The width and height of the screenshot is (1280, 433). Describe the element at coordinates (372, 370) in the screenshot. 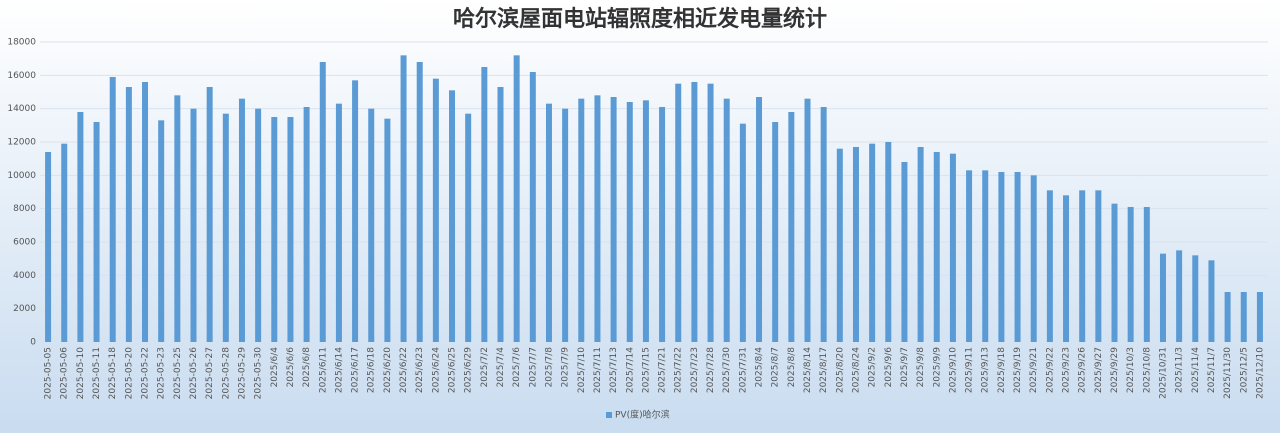

I see `x-tick-label: 2025/6/18` at that location.